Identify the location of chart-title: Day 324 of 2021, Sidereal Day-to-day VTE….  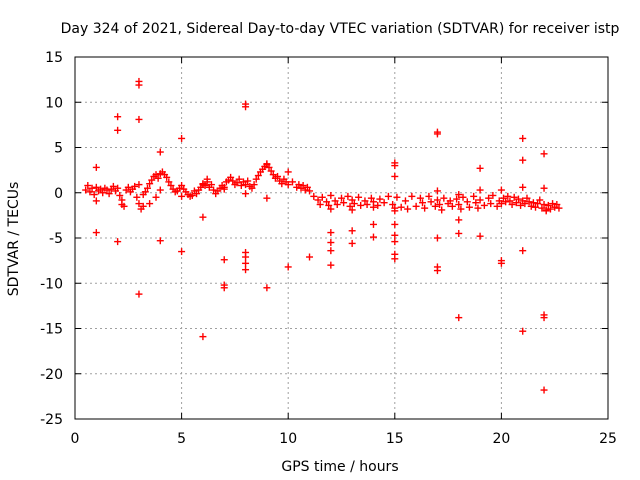
(340, 29).